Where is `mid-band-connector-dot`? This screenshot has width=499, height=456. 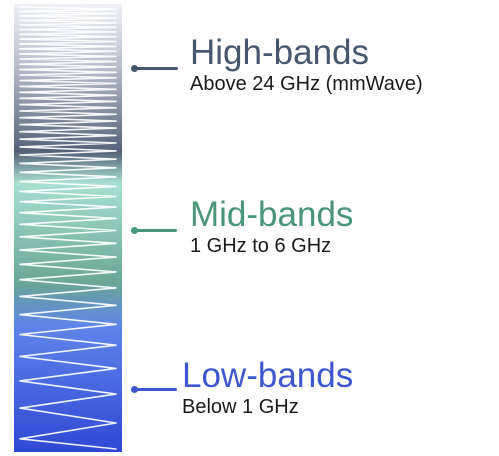 mid-band-connector-dot is located at coordinates (134, 230).